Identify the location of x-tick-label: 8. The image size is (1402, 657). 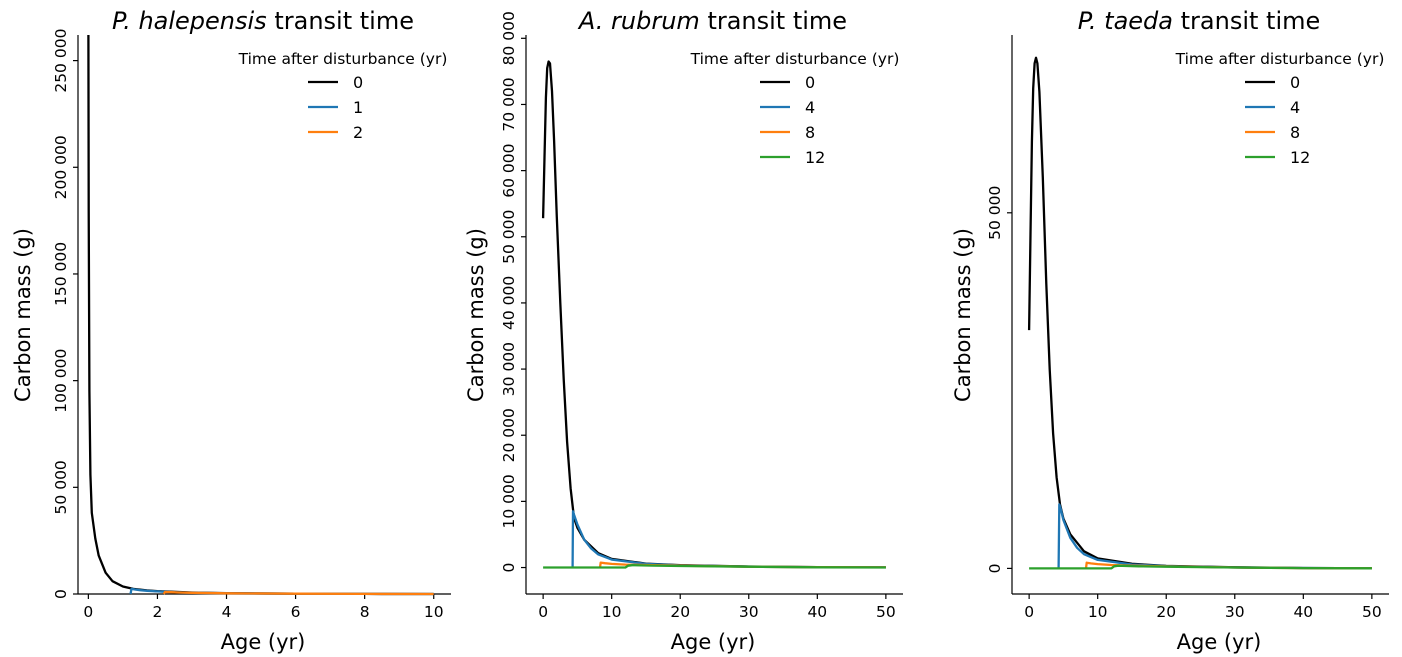
(365, 612).